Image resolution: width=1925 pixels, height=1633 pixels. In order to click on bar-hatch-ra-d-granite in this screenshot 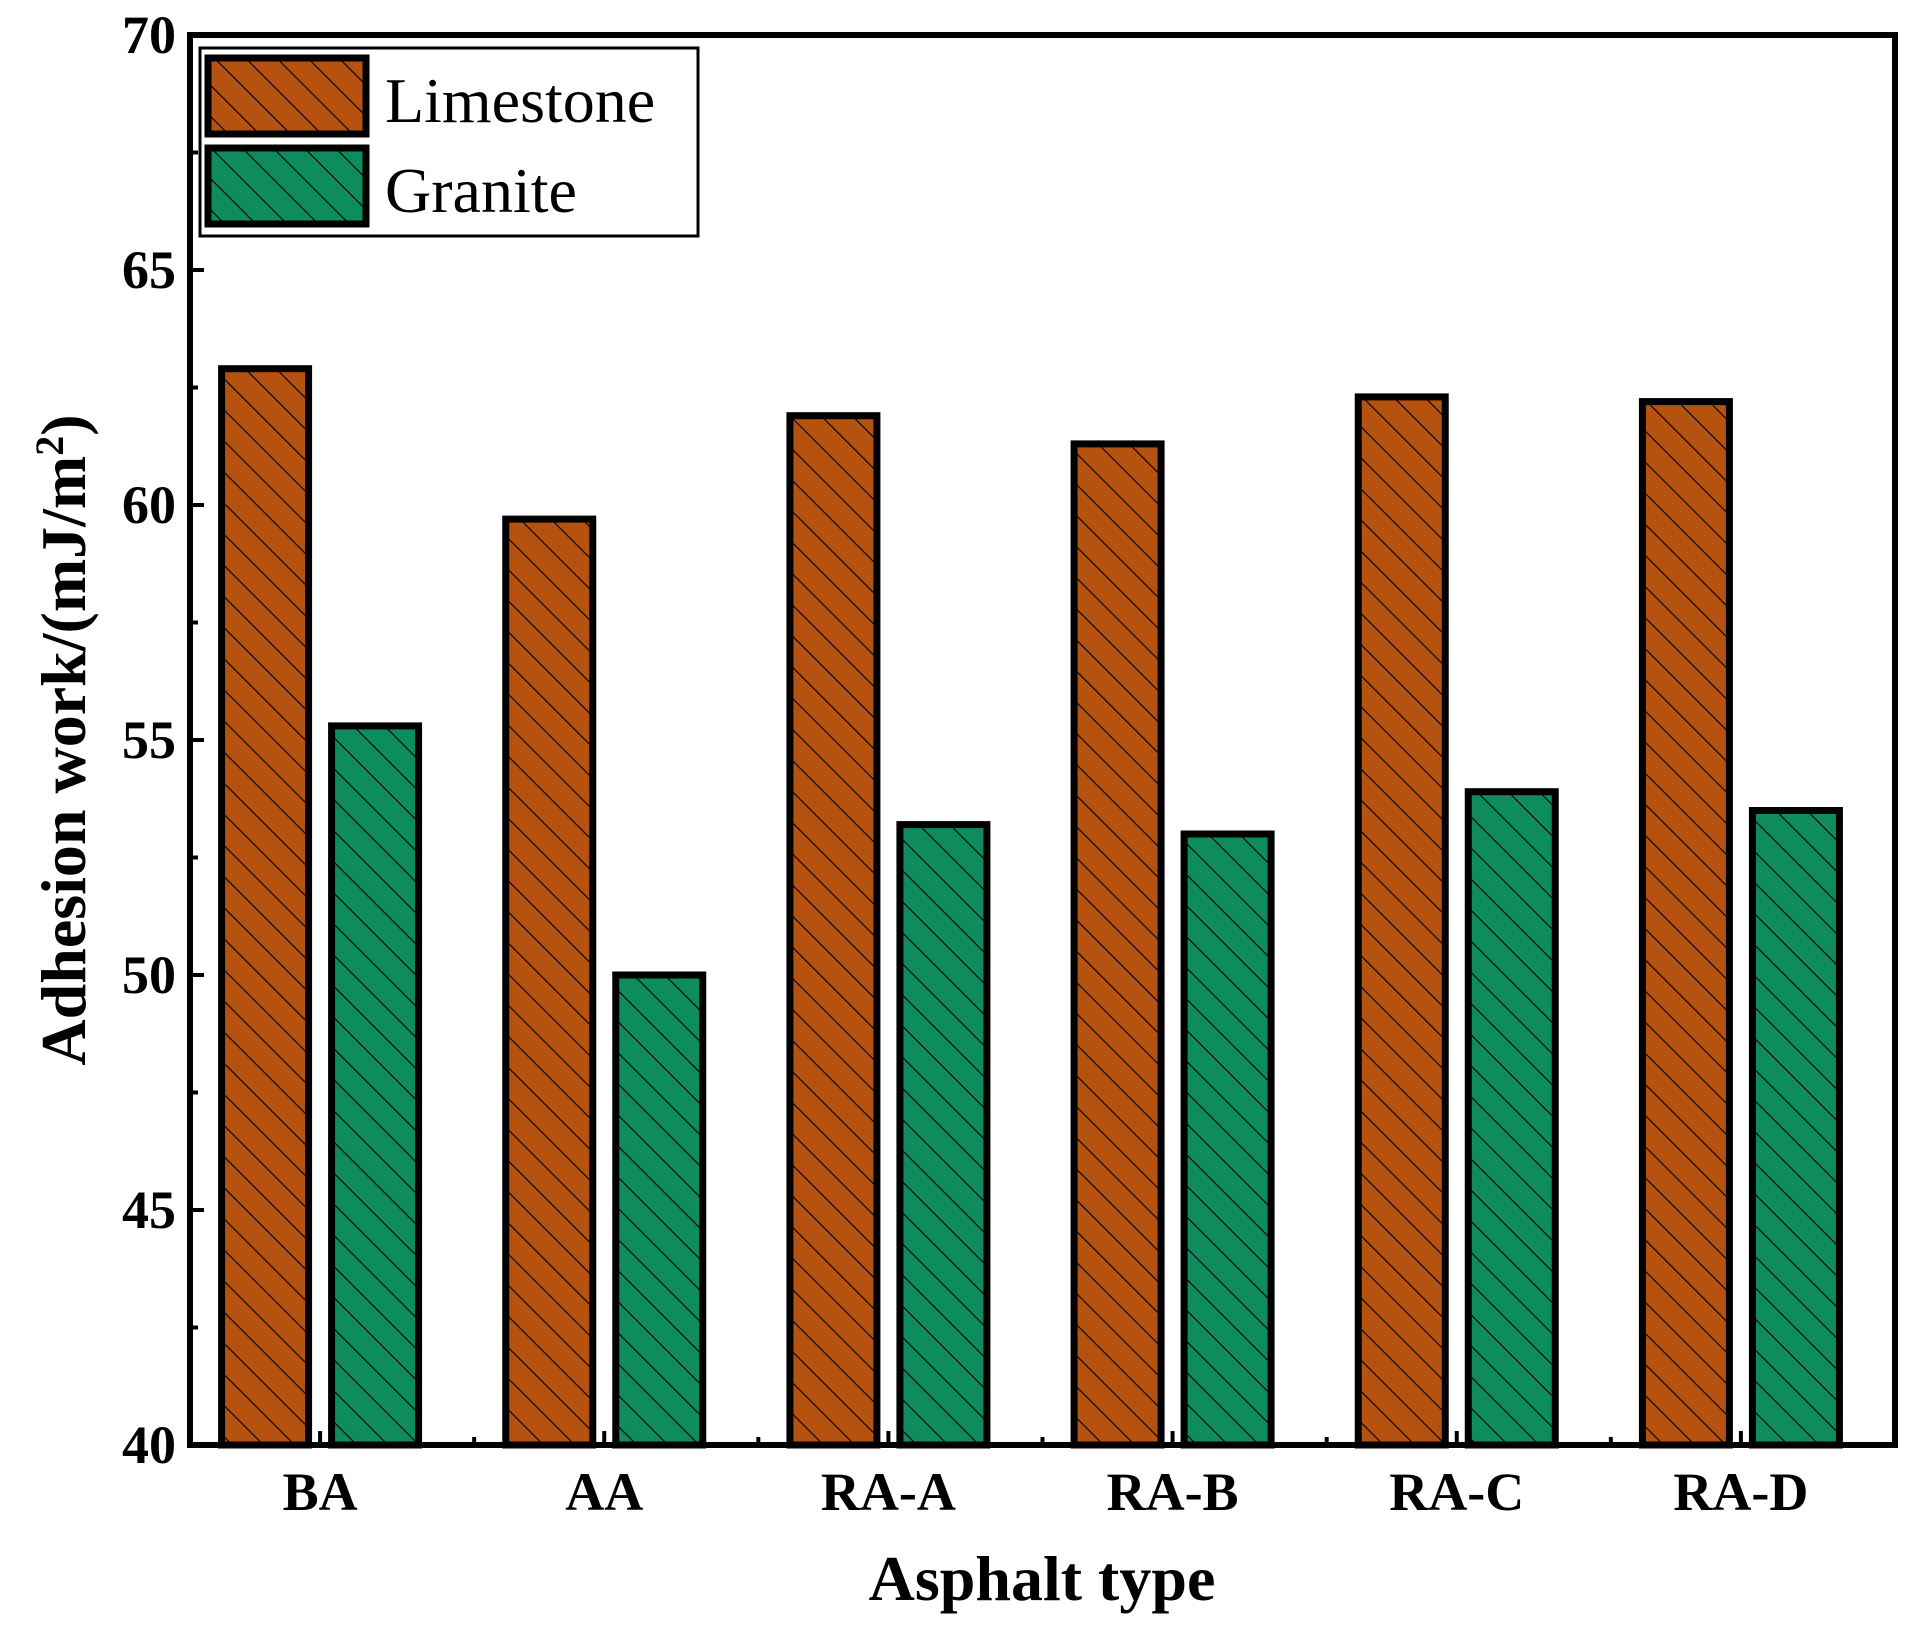, I will do `click(1795, 1128)`.